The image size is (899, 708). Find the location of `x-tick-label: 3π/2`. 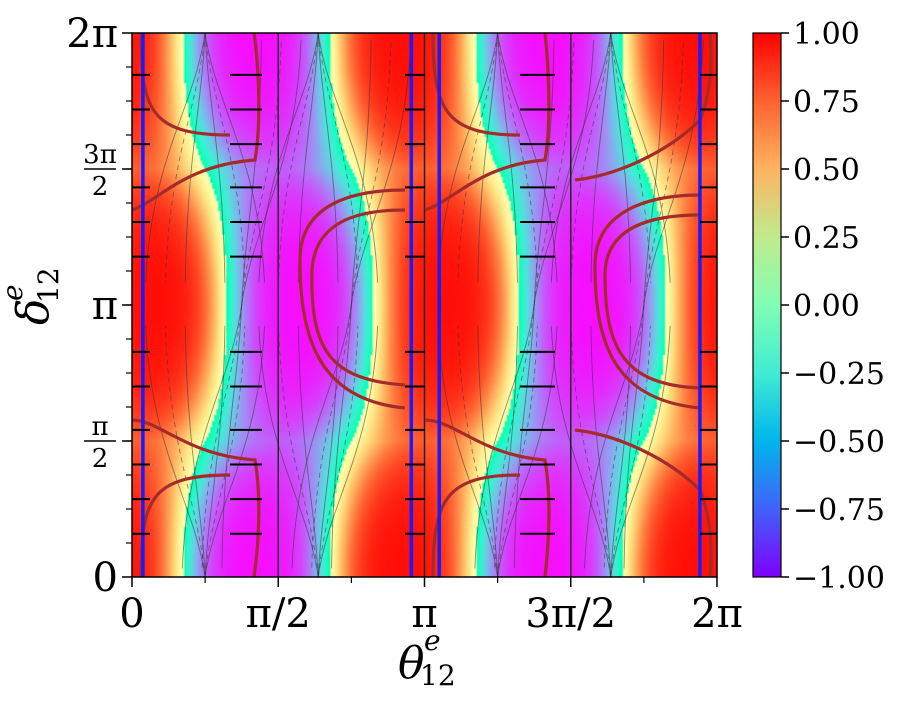

x-tick-label: 3π/2 is located at coordinates (570, 614).